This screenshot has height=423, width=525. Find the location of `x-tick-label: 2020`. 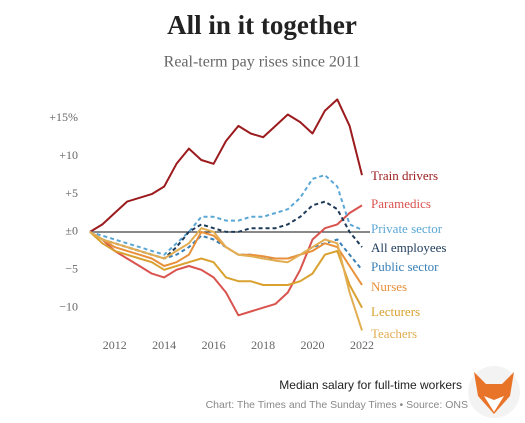

x-tick-label: 2020 is located at coordinates (313, 345).